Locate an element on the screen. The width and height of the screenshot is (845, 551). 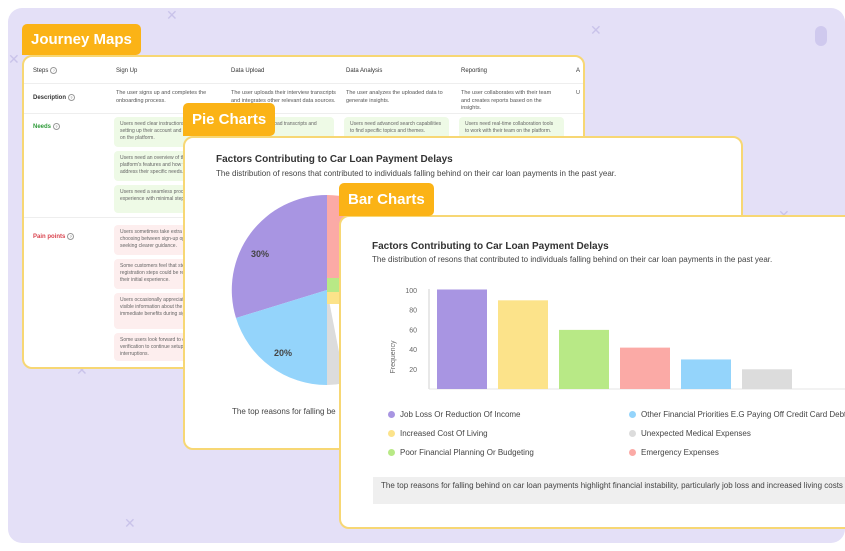
y-axis-label: Frequency is located at coordinates (393, 357).